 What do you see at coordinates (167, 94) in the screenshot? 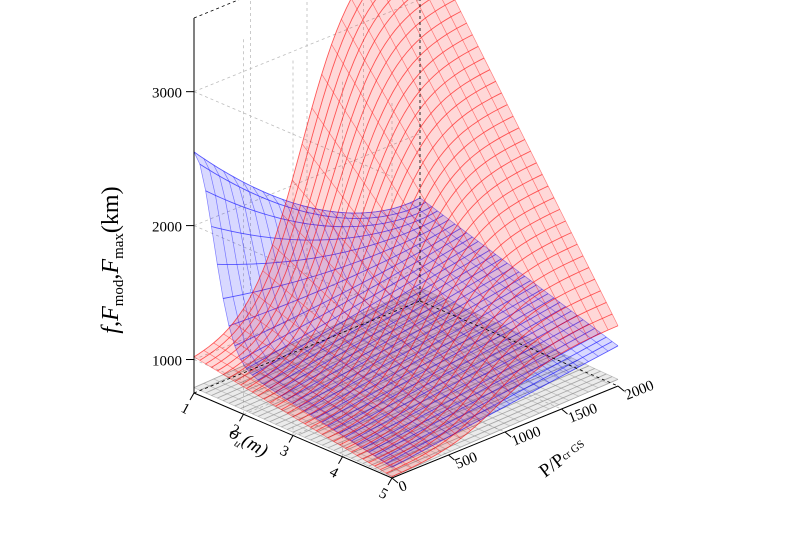
I see `z-tick-label: 3000` at bounding box center [167, 94].